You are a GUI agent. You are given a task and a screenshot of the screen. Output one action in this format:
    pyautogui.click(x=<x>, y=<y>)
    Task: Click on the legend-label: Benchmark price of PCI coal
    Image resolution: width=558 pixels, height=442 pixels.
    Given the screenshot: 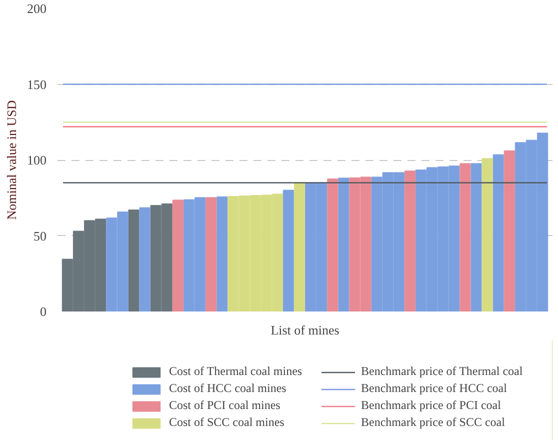 What is the action you would take?
    pyautogui.click(x=431, y=405)
    